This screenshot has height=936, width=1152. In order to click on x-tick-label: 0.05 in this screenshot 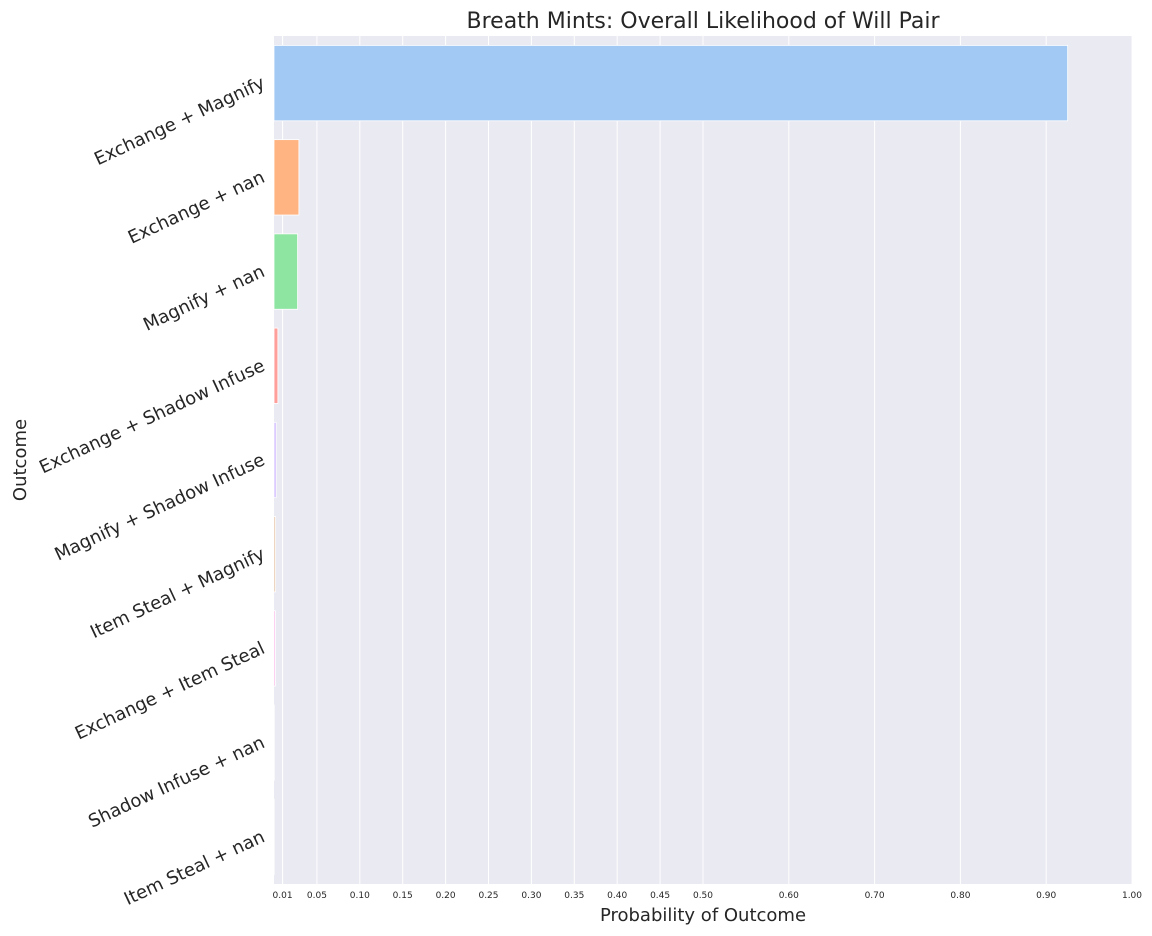, I will do `click(317, 896)`.